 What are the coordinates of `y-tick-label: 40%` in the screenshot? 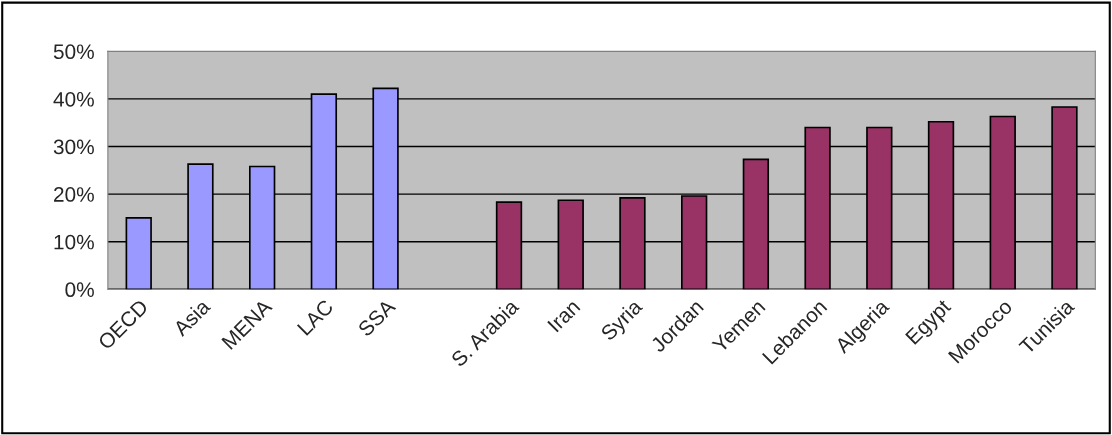 It's located at (73, 99).